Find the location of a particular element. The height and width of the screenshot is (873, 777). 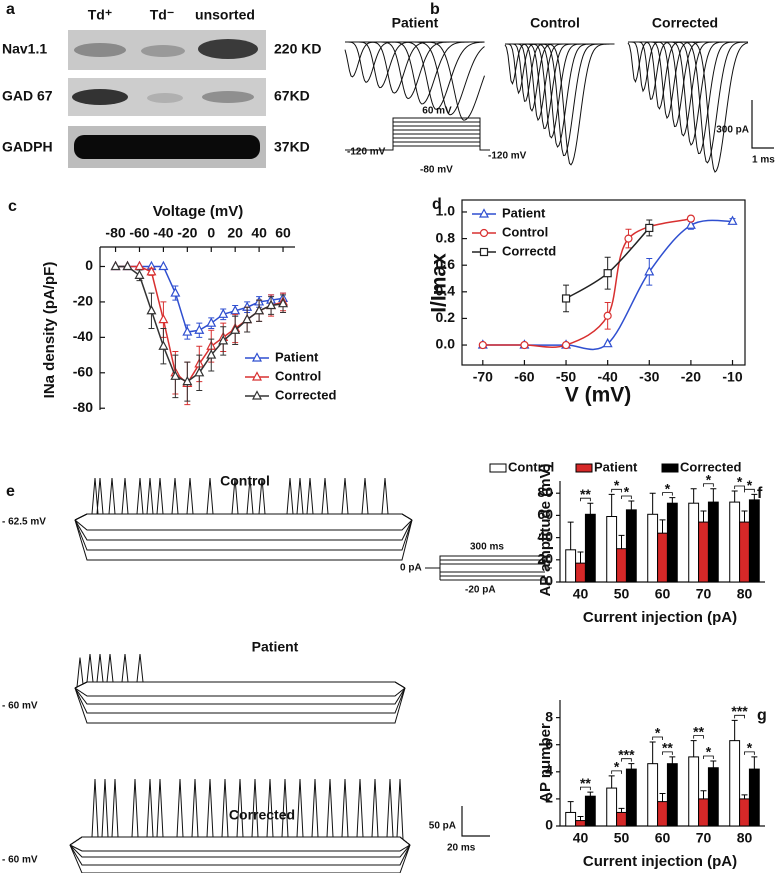

protocol-label: -80 mV is located at coordinates (436, 170).